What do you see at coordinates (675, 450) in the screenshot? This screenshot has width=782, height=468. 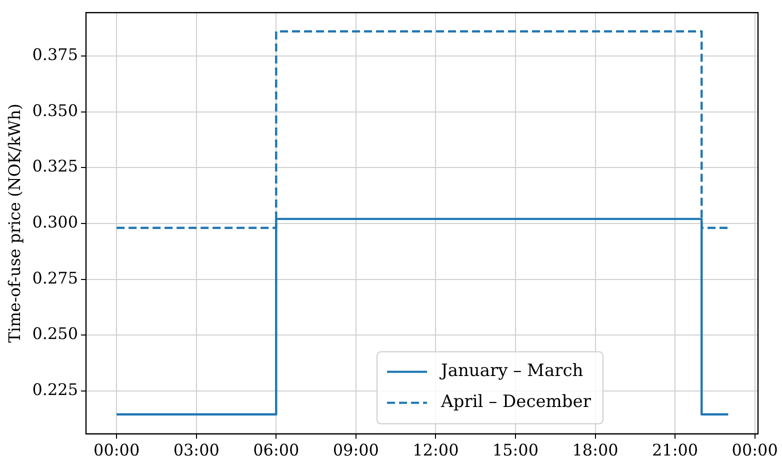 I see `x-tick-label: 21:00` at bounding box center [675, 450].